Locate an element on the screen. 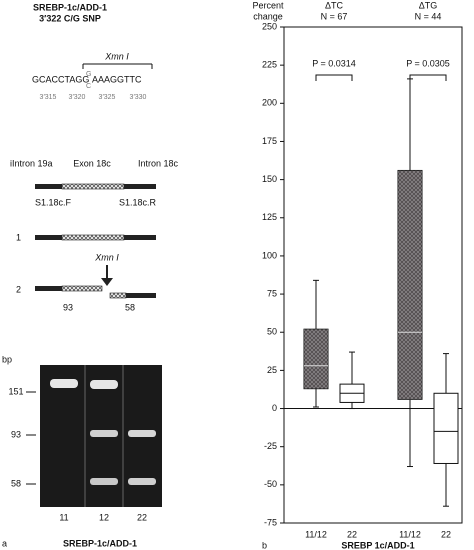  size-label: 151 is located at coordinates (15, 391).